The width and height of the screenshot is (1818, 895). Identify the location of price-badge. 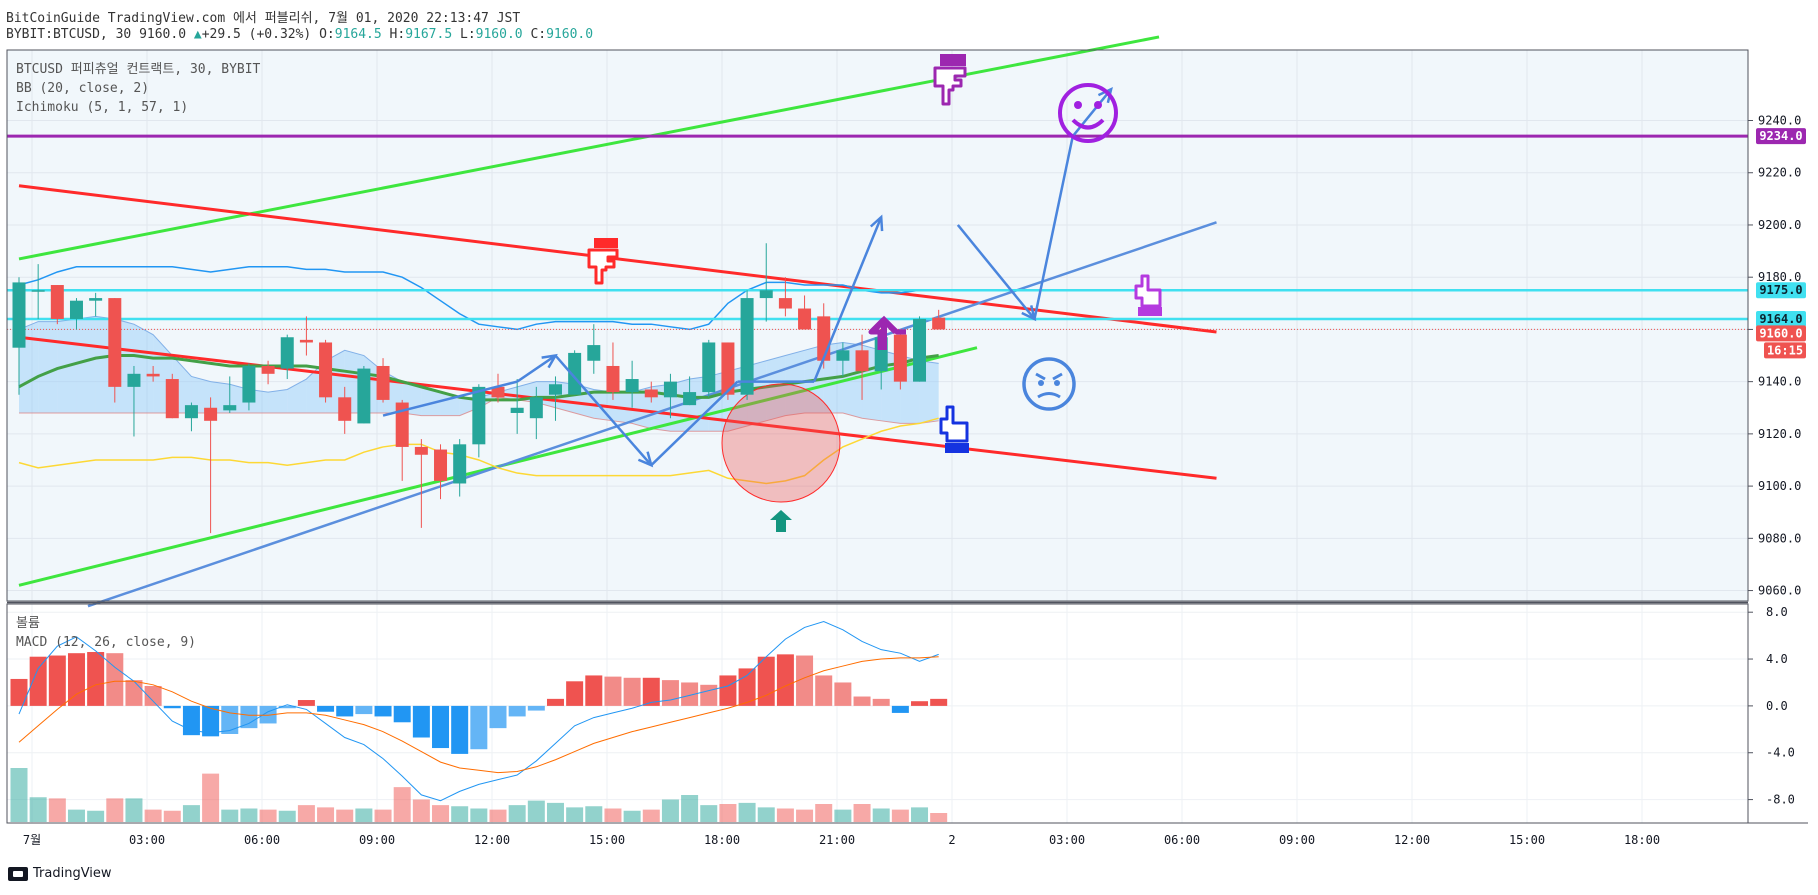
(1785, 350).